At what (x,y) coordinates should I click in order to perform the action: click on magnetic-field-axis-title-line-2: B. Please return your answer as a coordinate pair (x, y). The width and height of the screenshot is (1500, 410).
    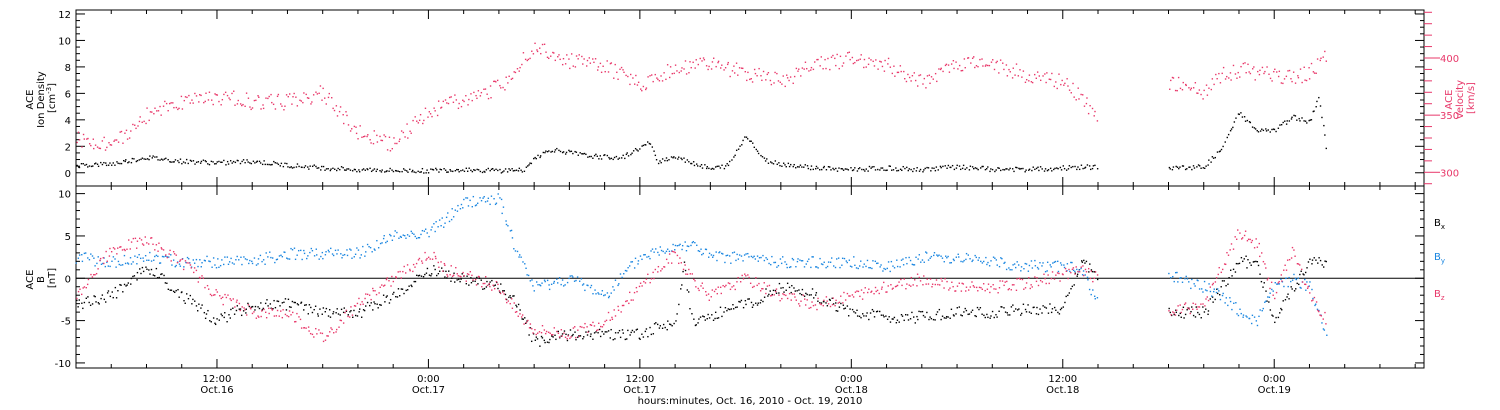
    Looking at the image, I should click on (41, 279).